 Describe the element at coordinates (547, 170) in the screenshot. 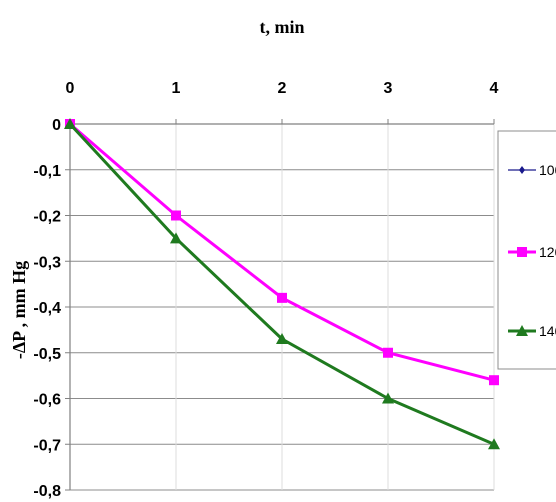

I see `legend-label-100: 100` at that location.